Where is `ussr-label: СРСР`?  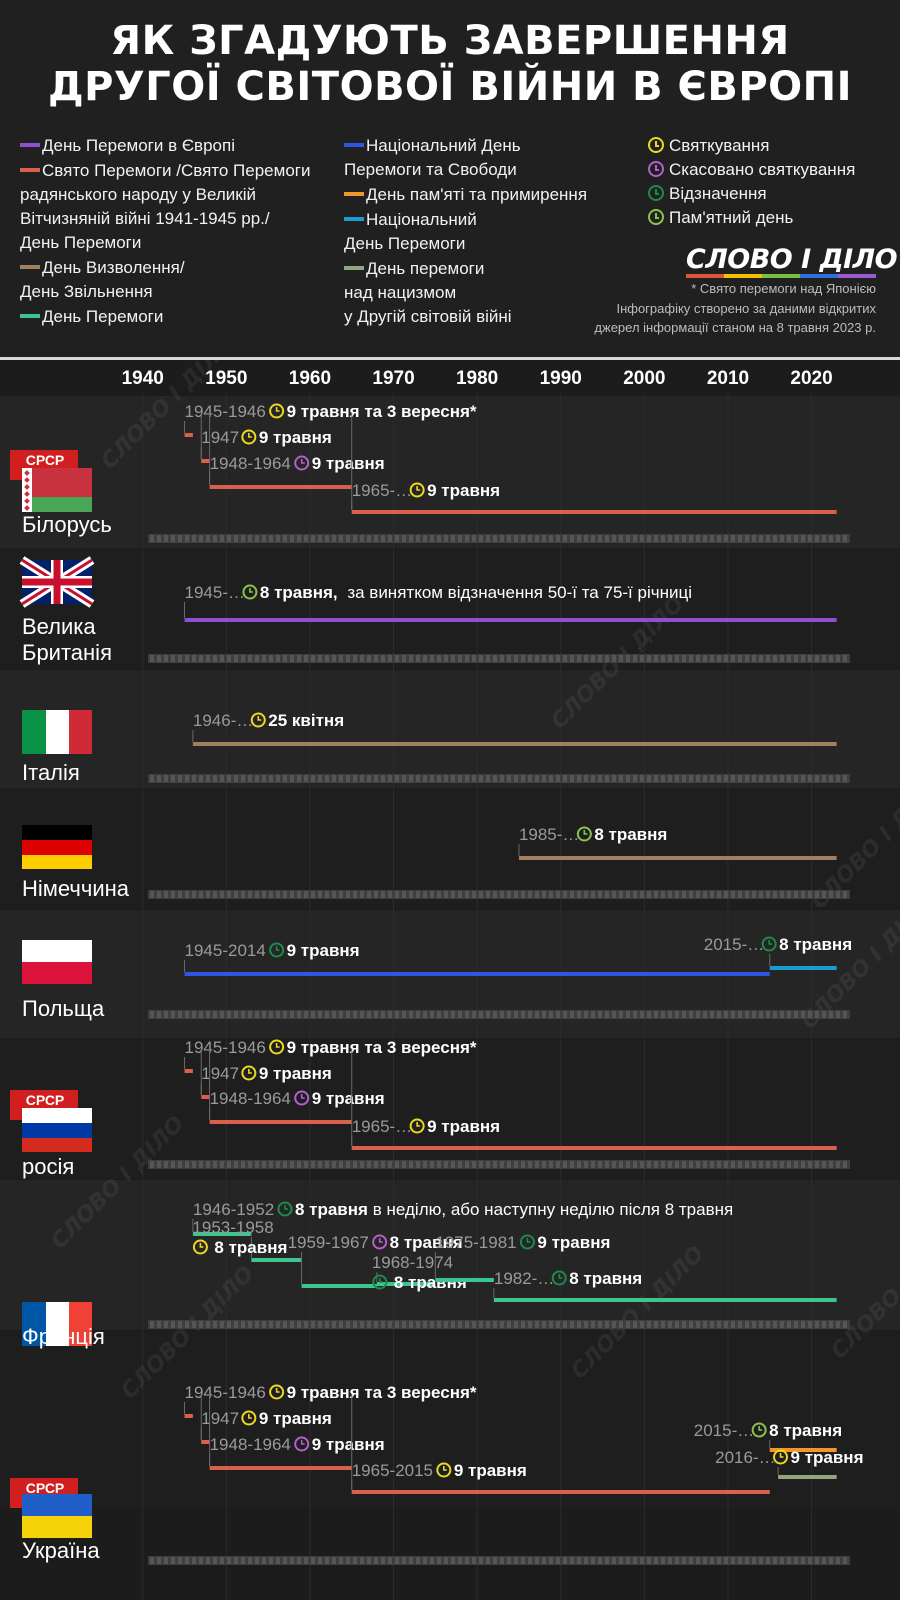 ussr-label: СРСР is located at coordinates (45, 460).